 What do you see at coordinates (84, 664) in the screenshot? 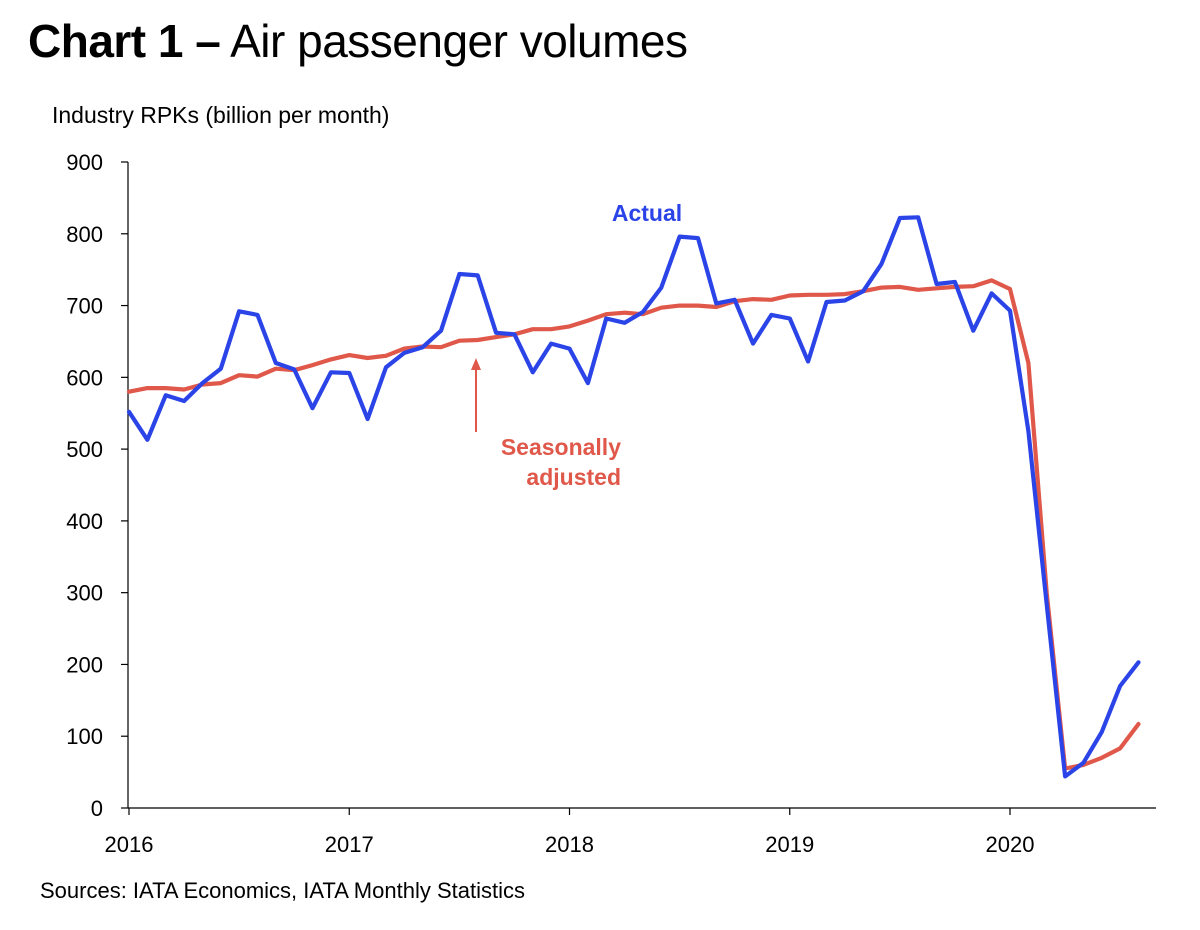
I see `y-tick-label: 200` at bounding box center [84, 664].